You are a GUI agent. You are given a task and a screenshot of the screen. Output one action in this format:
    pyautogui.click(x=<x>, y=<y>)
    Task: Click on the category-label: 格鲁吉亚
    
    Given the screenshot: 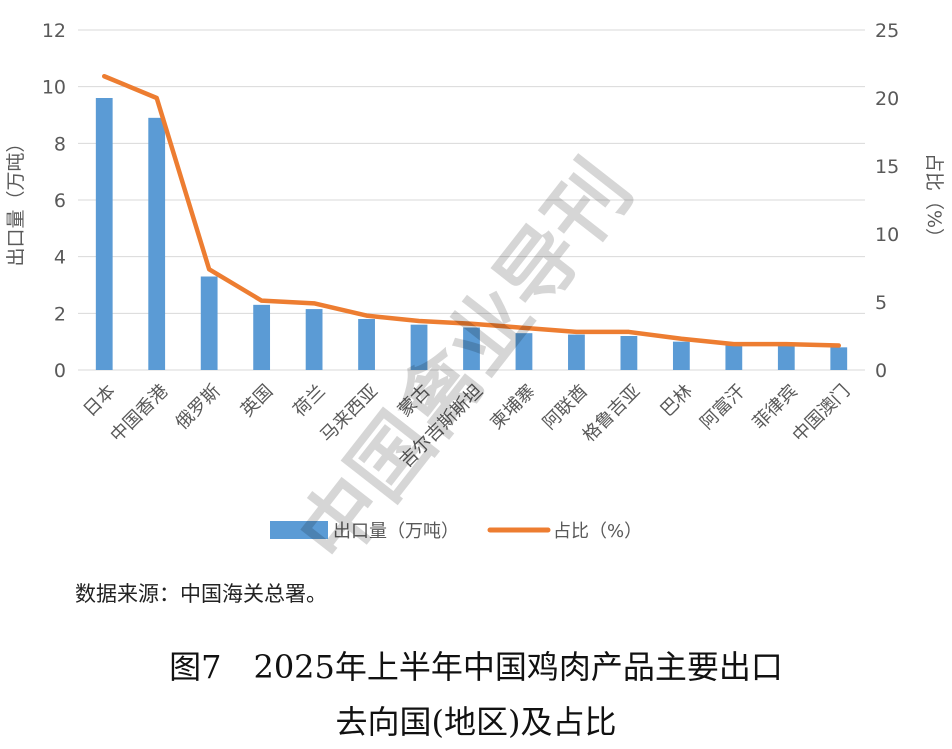 What is the action you would take?
    pyautogui.click(x=612, y=414)
    